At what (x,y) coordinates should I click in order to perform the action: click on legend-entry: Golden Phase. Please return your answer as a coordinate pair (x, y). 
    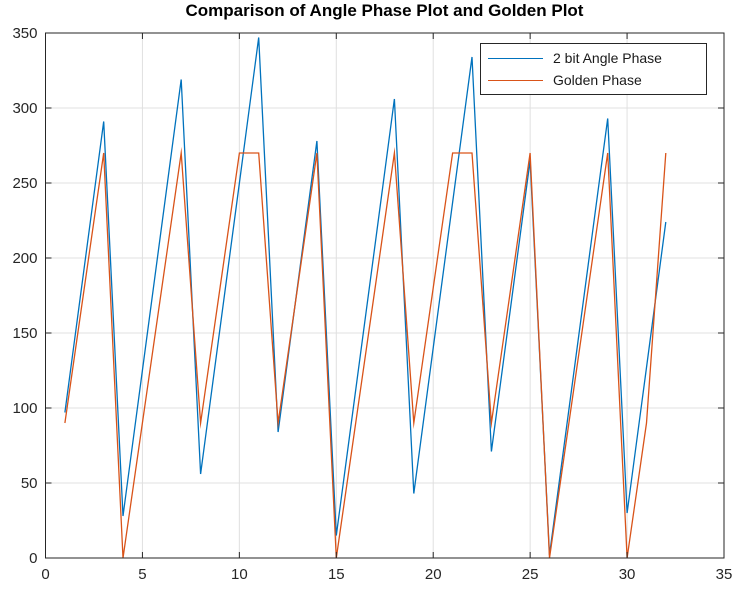
    Looking at the image, I should click on (593, 80).